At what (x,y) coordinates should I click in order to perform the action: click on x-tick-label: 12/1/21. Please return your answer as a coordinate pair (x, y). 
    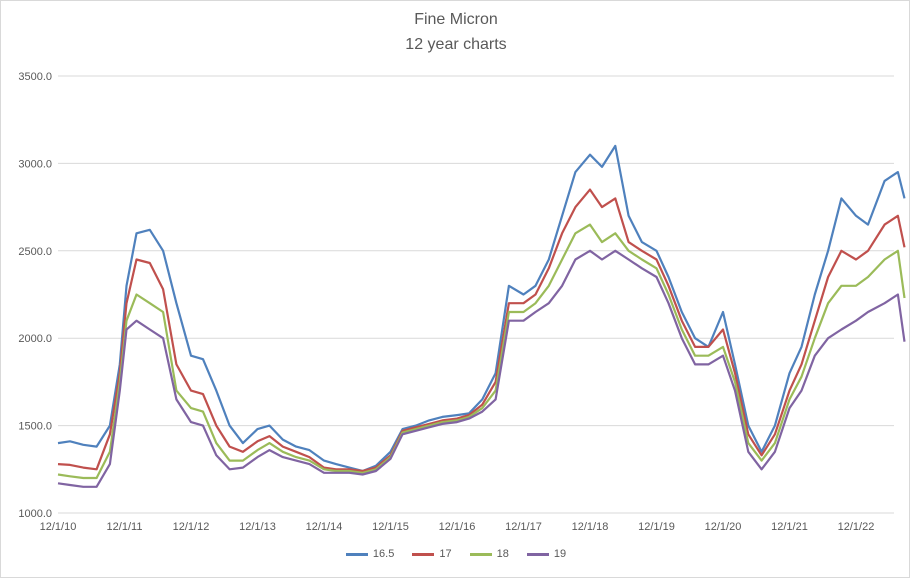
    Looking at the image, I should click on (789, 527).